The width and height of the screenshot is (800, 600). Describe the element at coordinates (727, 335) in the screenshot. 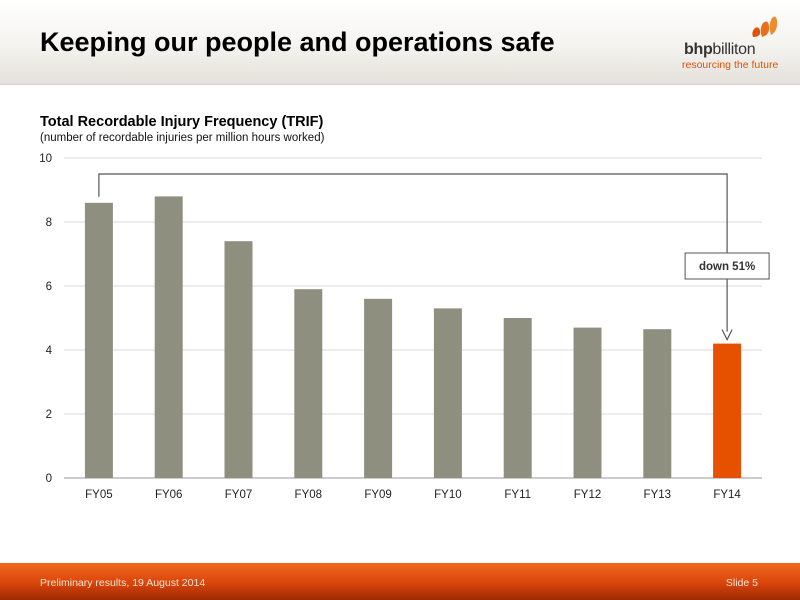

I see `annotation-arrow-head-icon` at that location.